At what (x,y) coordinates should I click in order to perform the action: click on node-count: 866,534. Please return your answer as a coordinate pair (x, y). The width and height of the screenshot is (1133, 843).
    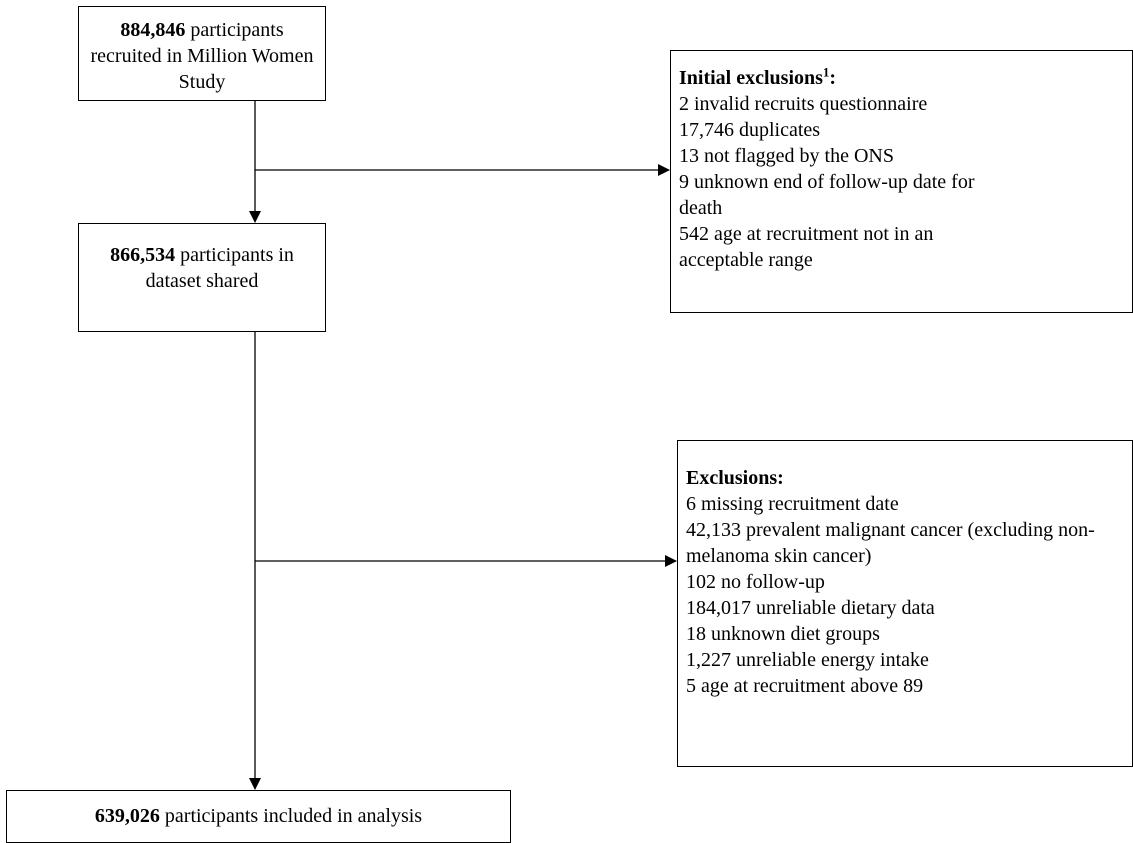
    Looking at the image, I should click on (143, 255).